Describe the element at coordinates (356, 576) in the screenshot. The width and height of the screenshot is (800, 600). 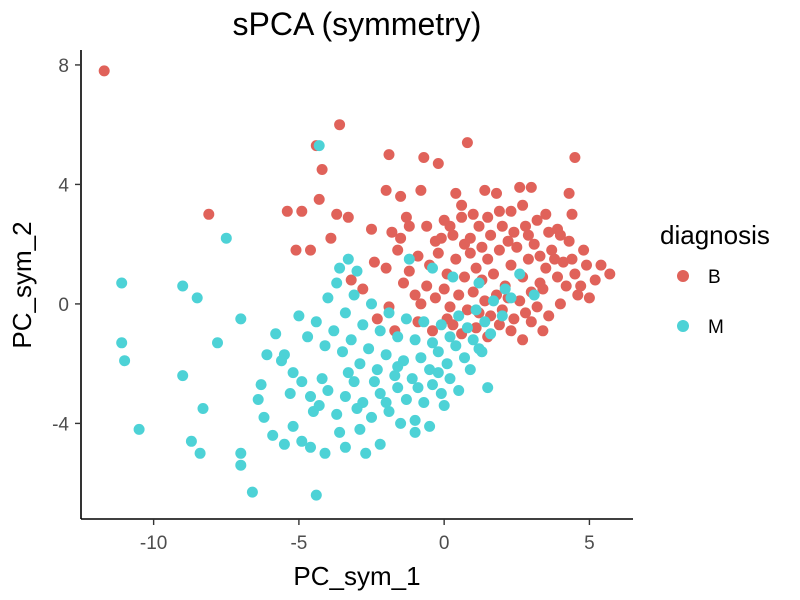
I see `x-axis-title: PC_sym_1` at that location.